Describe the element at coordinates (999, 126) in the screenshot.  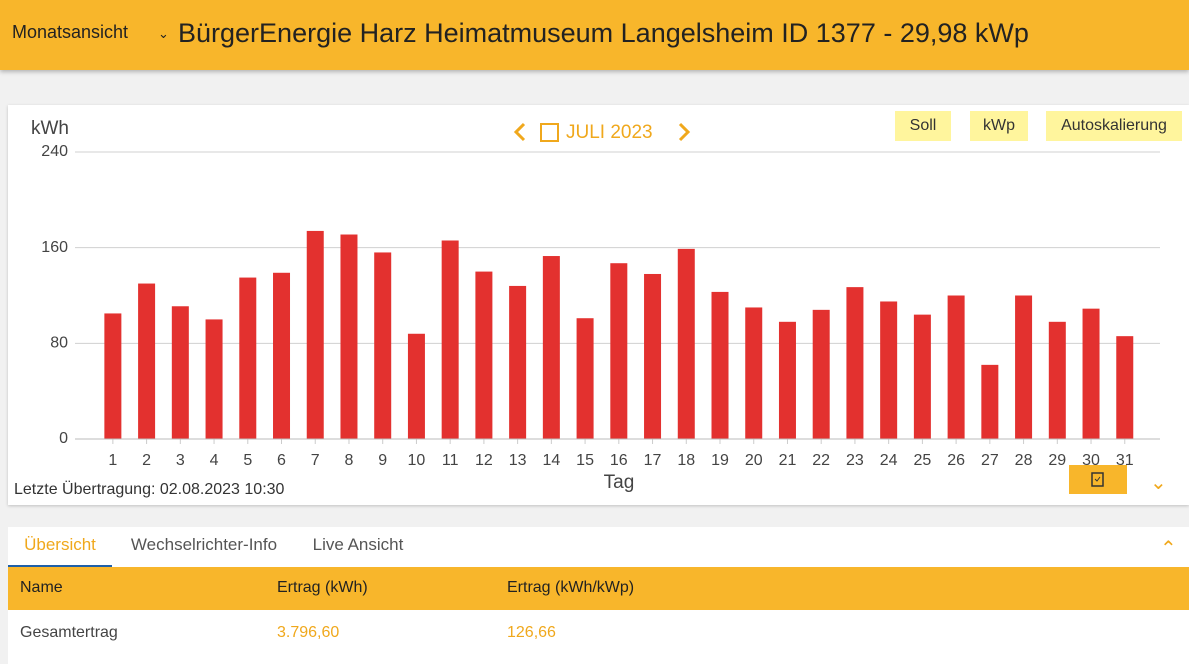
I see `toggle-button: kWp` at that location.